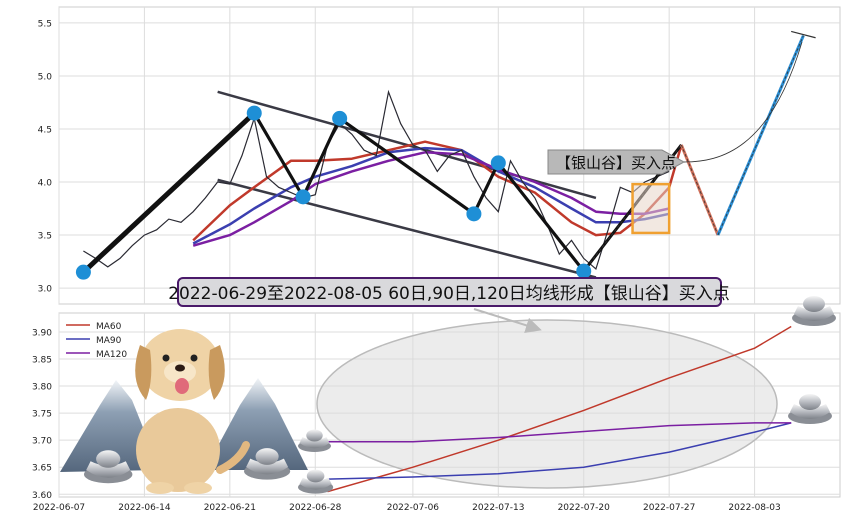  I want to click on buy-point-label: 【银山谷】买入点, so click(616, 163).